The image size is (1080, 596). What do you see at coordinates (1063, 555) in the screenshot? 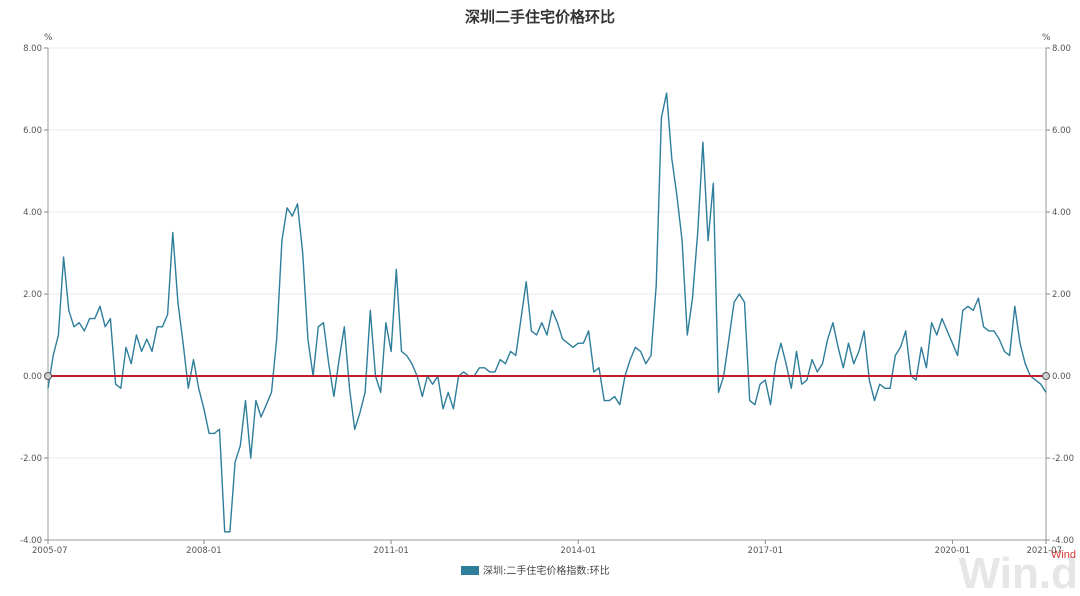
I see `wind-watermark-small: Wind` at bounding box center [1063, 555].